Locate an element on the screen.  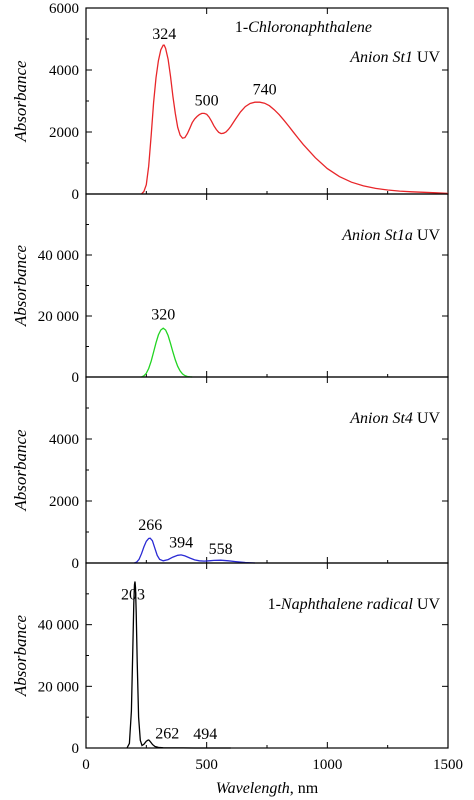
x-axis-label: Wavelength, nm is located at coordinates (267, 788).